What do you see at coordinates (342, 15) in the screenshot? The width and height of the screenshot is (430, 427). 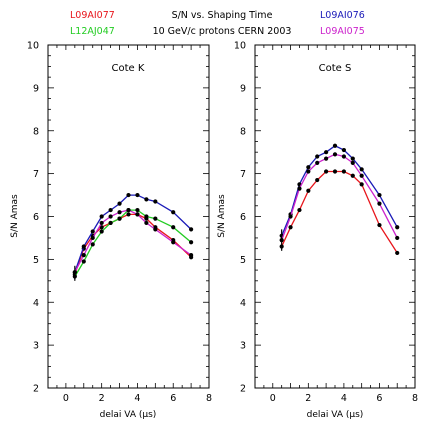 I see `legend-label-l09ai076: L09AI076` at bounding box center [342, 15].